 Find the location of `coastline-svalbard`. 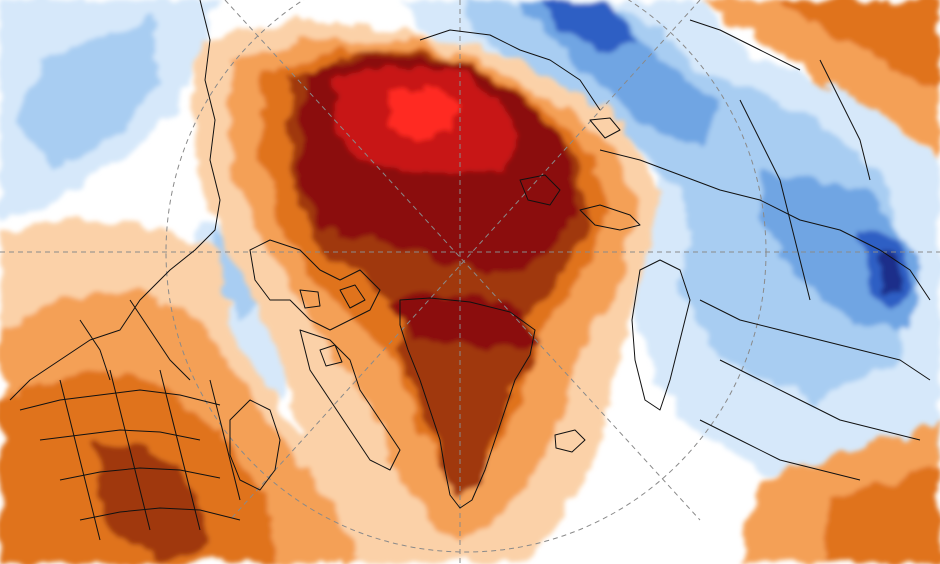

coastline-svalbard is located at coordinates (540, 190).